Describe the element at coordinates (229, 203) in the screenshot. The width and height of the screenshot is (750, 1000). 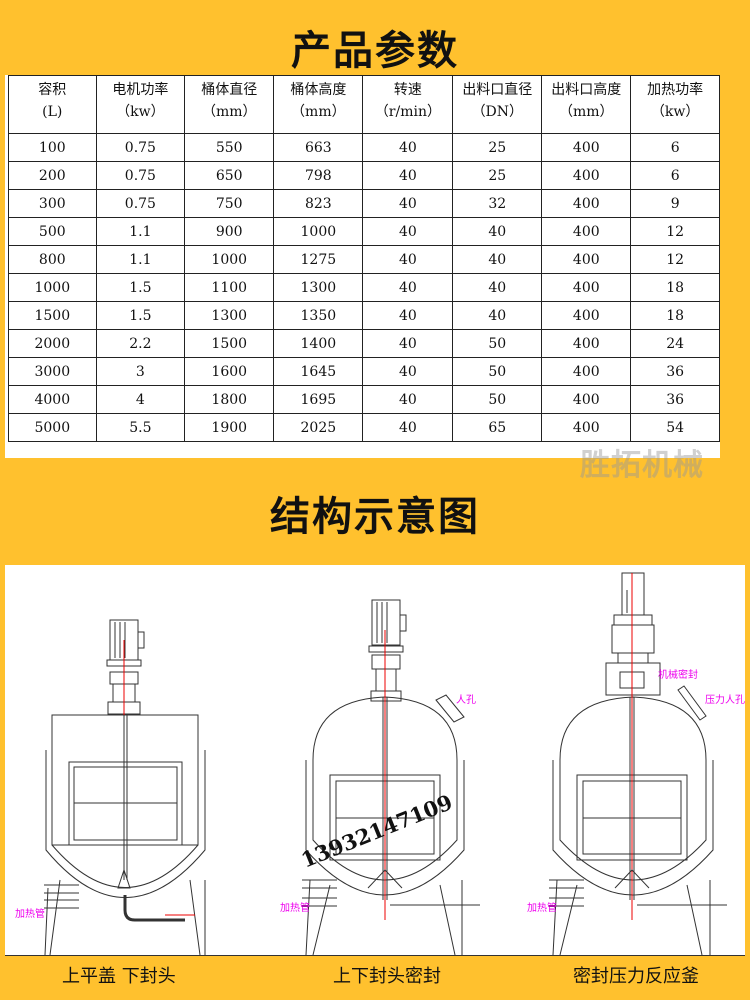
I see `table-cell: 750` at that location.